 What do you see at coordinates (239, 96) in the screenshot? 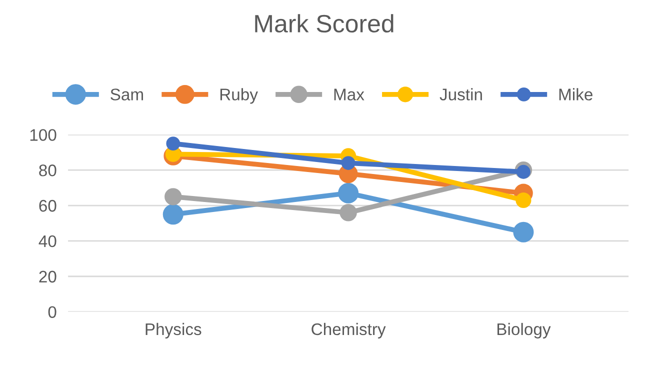
I see `legend-label: Ruby` at bounding box center [239, 96].